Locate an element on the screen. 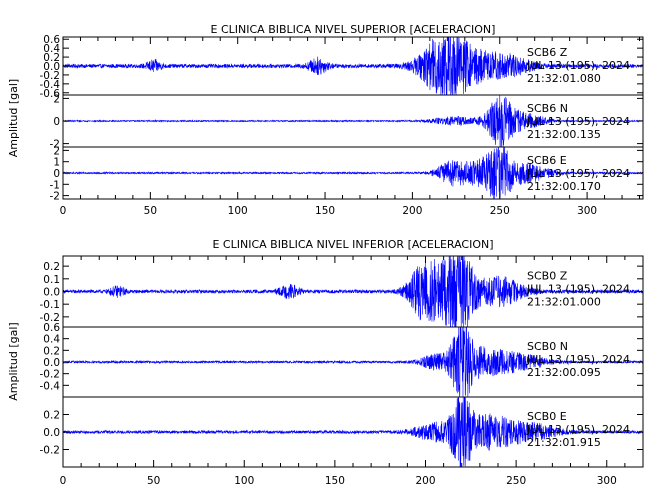 Image resolution: width=650 pixels, height=500 pixels. y-tick-label-chart1-scb6-n: -2 is located at coordinates (55, 145).